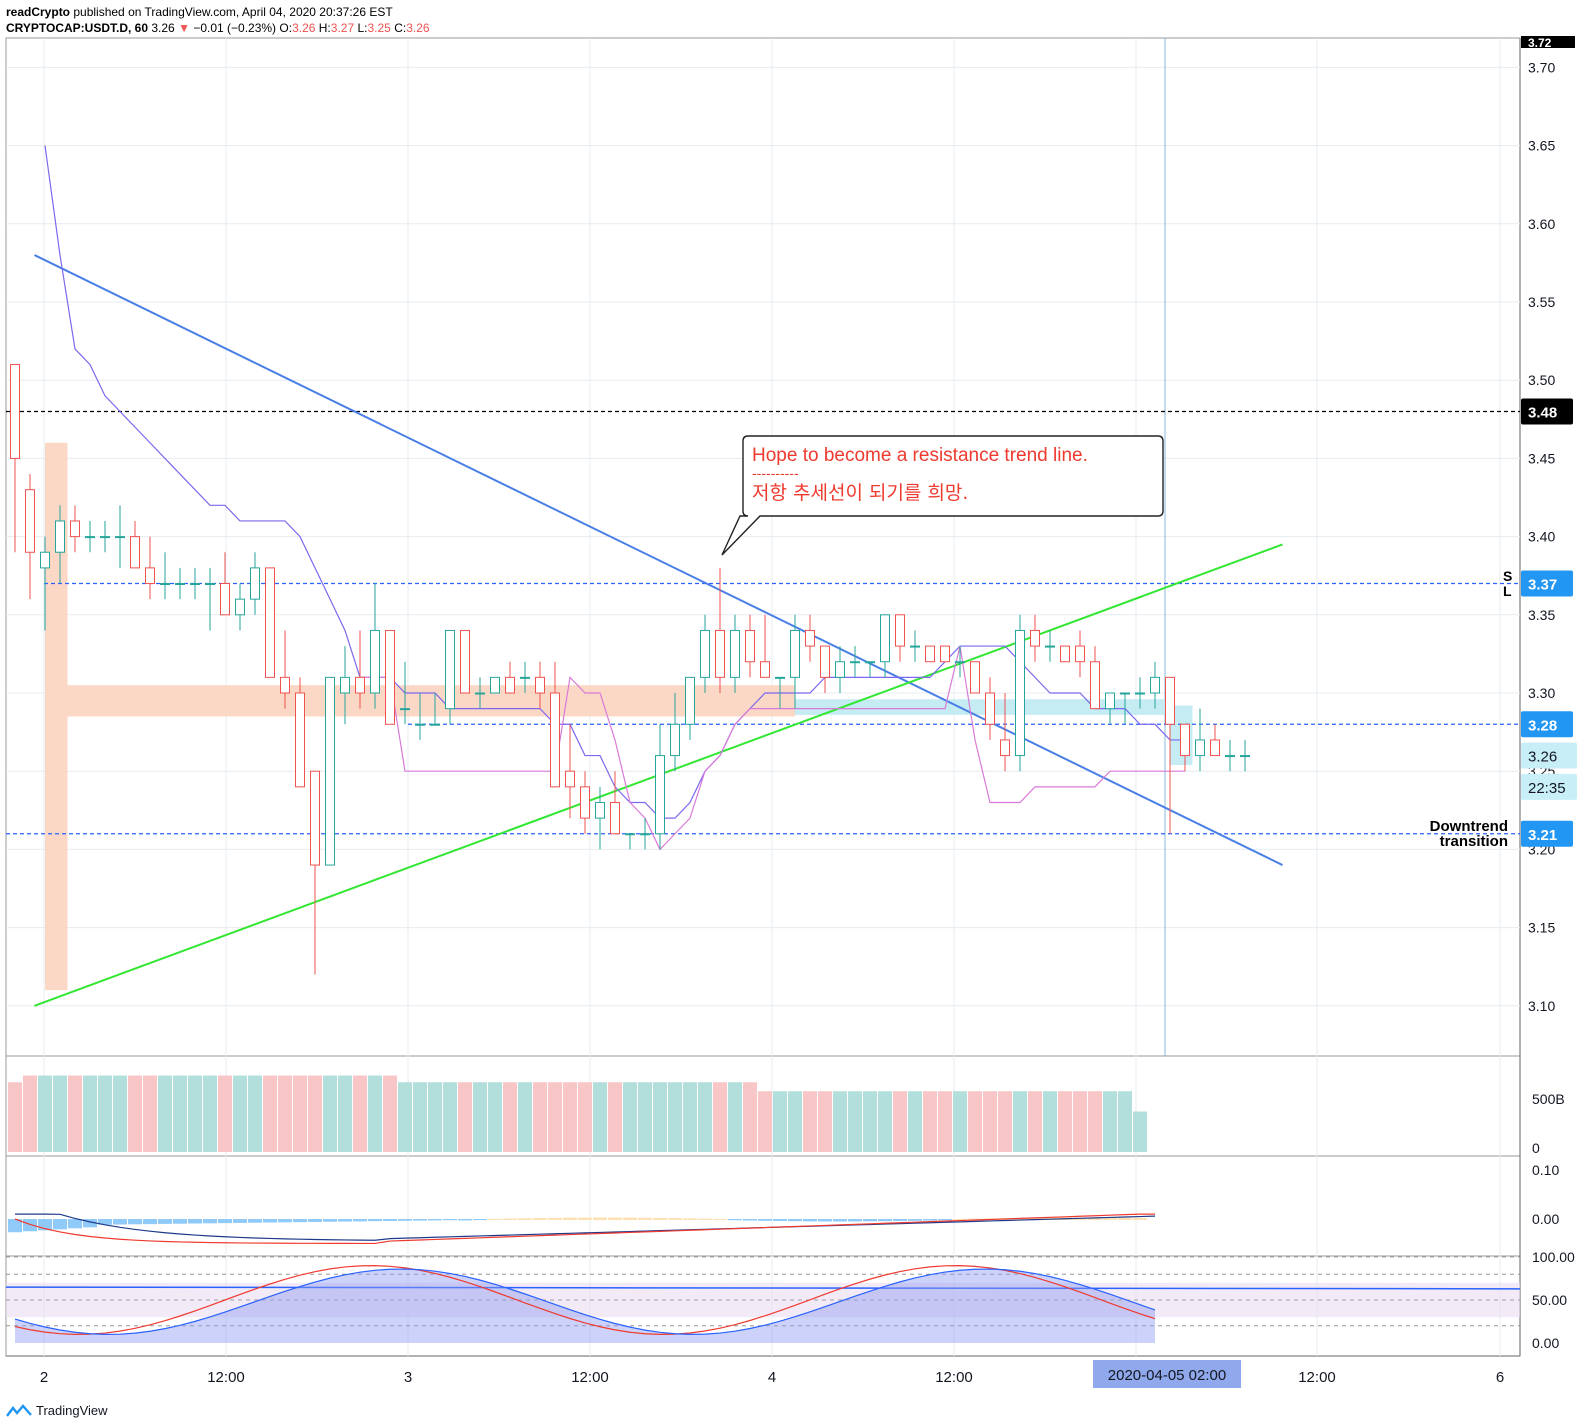 This screenshot has width=1594, height=1428. What do you see at coordinates (1547, 788) in the screenshot?
I see `price-label-text: 22:35` at bounding box center [1547, 788].